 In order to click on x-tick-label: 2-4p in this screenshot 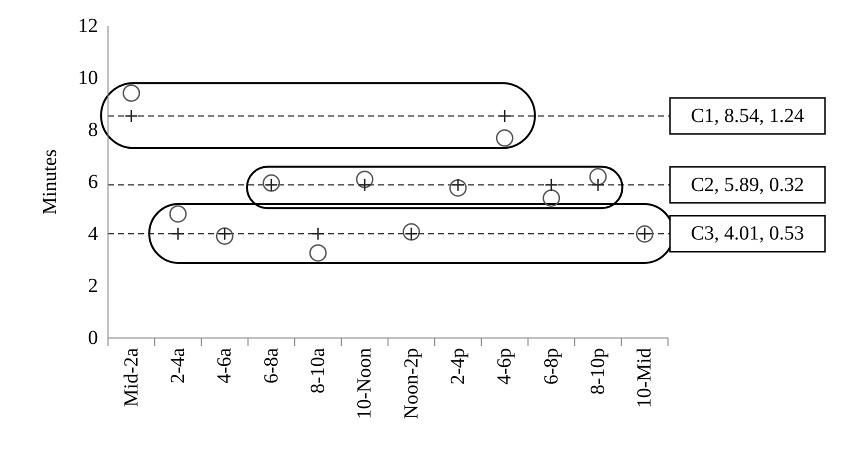, I will do `click(458, 366)`.